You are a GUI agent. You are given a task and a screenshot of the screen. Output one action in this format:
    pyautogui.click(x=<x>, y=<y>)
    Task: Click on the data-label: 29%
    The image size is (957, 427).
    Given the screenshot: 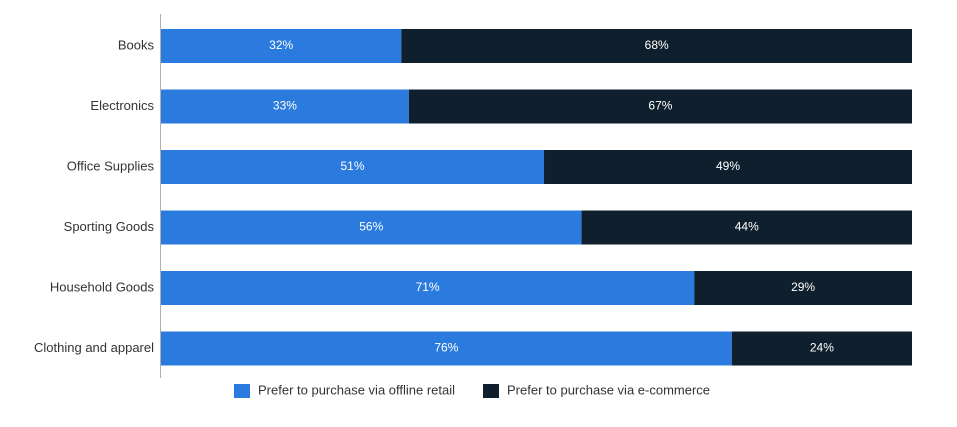 What is the action you would take?
    pyautogui.click(x=803, y=287)
    